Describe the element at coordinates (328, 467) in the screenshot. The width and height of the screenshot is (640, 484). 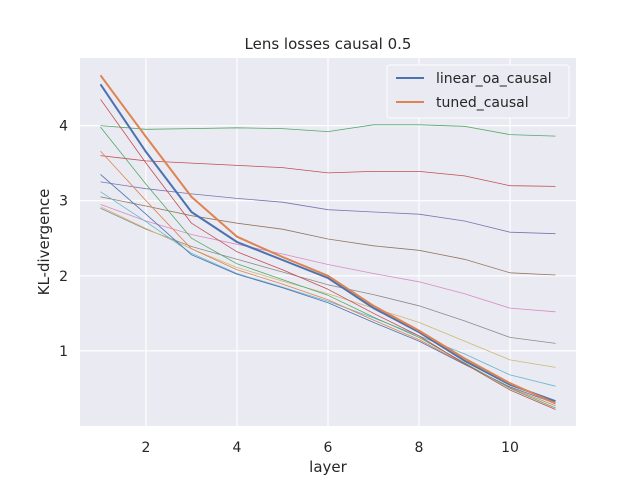
I see `x-axis-label: layer` at that location.